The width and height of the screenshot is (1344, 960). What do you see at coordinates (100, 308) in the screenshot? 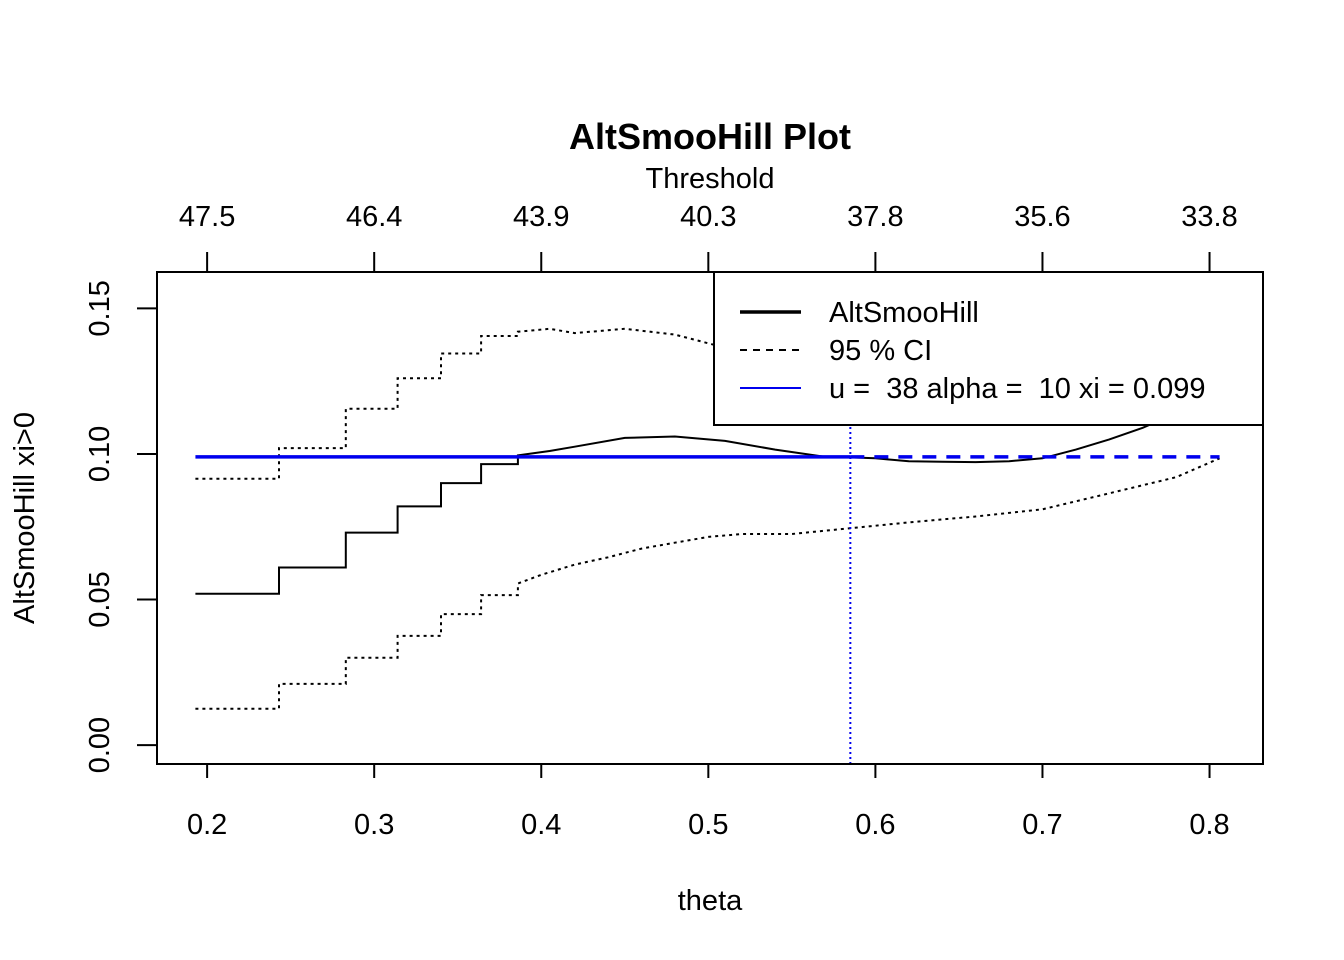
I see `y-tick-label: 0.15` at bounding box center [100, 308].